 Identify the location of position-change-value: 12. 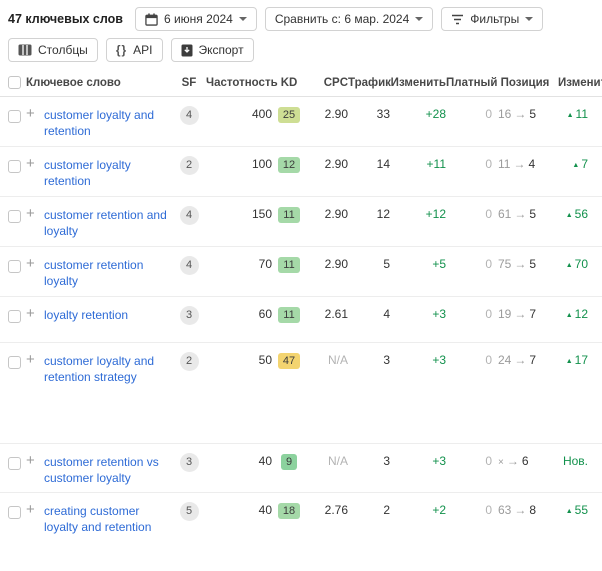
(581, 314).